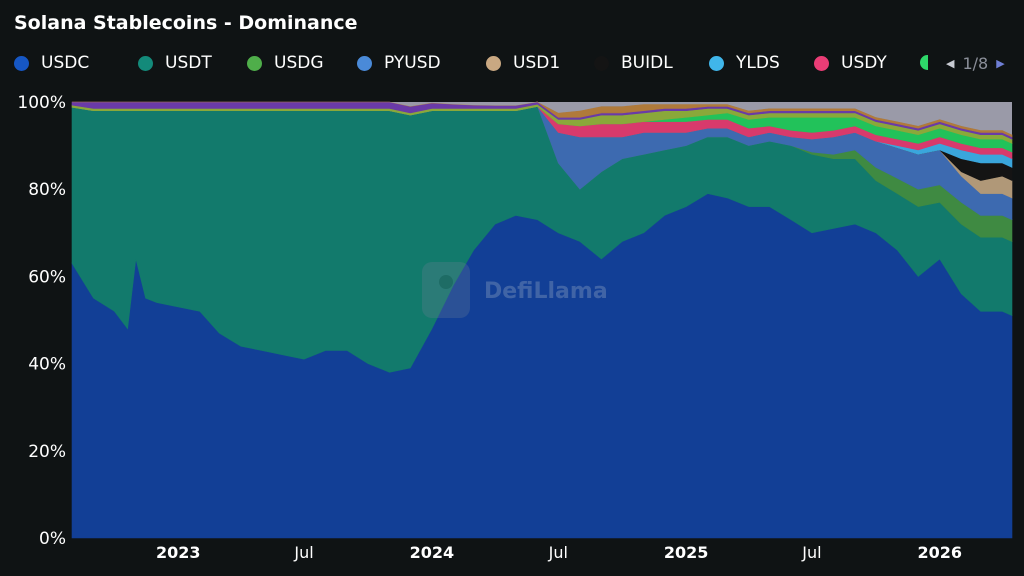  Describe the element at coordinates (432, 552) in the screenshot. I see `x-tick-label: 2024` at that location.